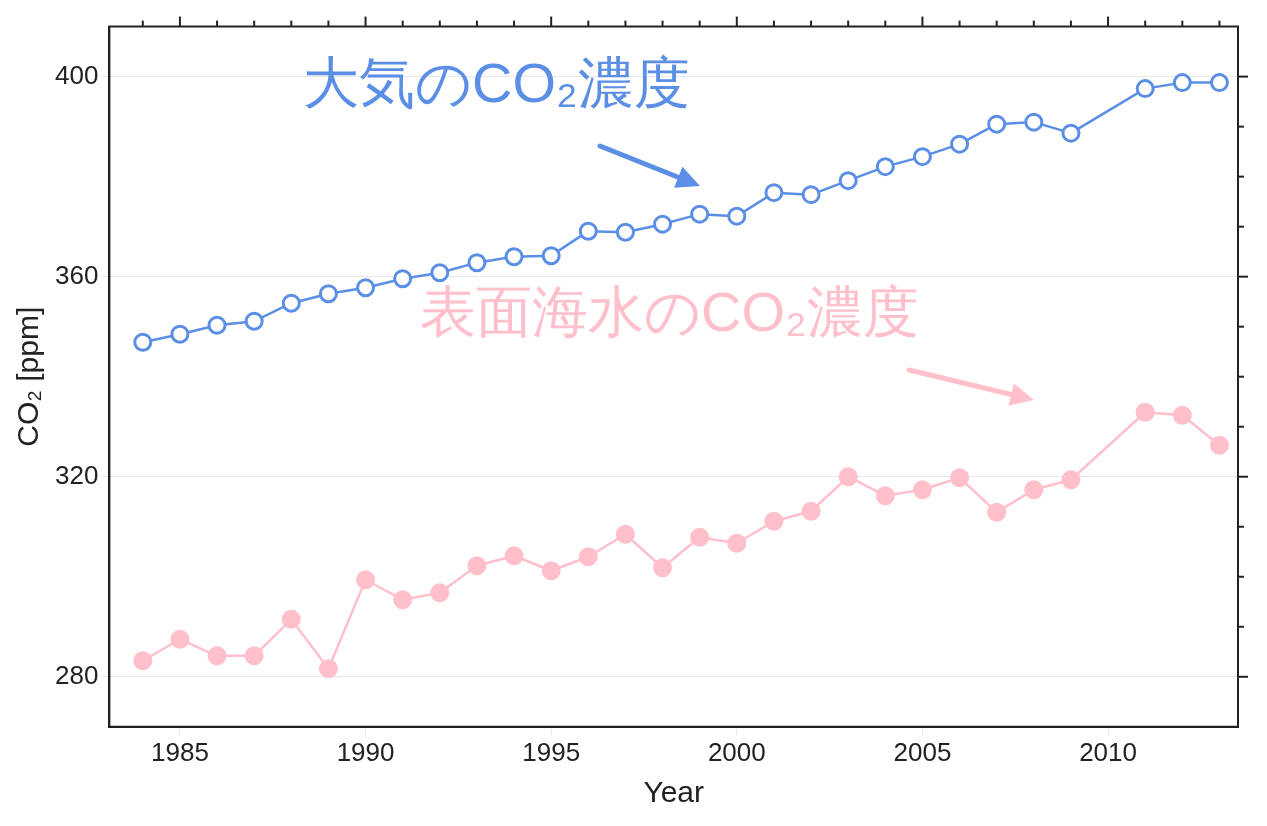 The height and width of the screenshot is (826, 1267). Describe the element at coordinates (365, 751) in the screenshot. I see `x-tick-label: 1990` at that location.